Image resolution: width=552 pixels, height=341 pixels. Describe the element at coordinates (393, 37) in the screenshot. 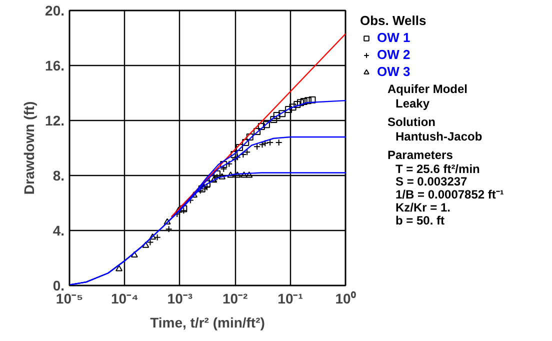

I see `legend-label: OW 1` at that location.